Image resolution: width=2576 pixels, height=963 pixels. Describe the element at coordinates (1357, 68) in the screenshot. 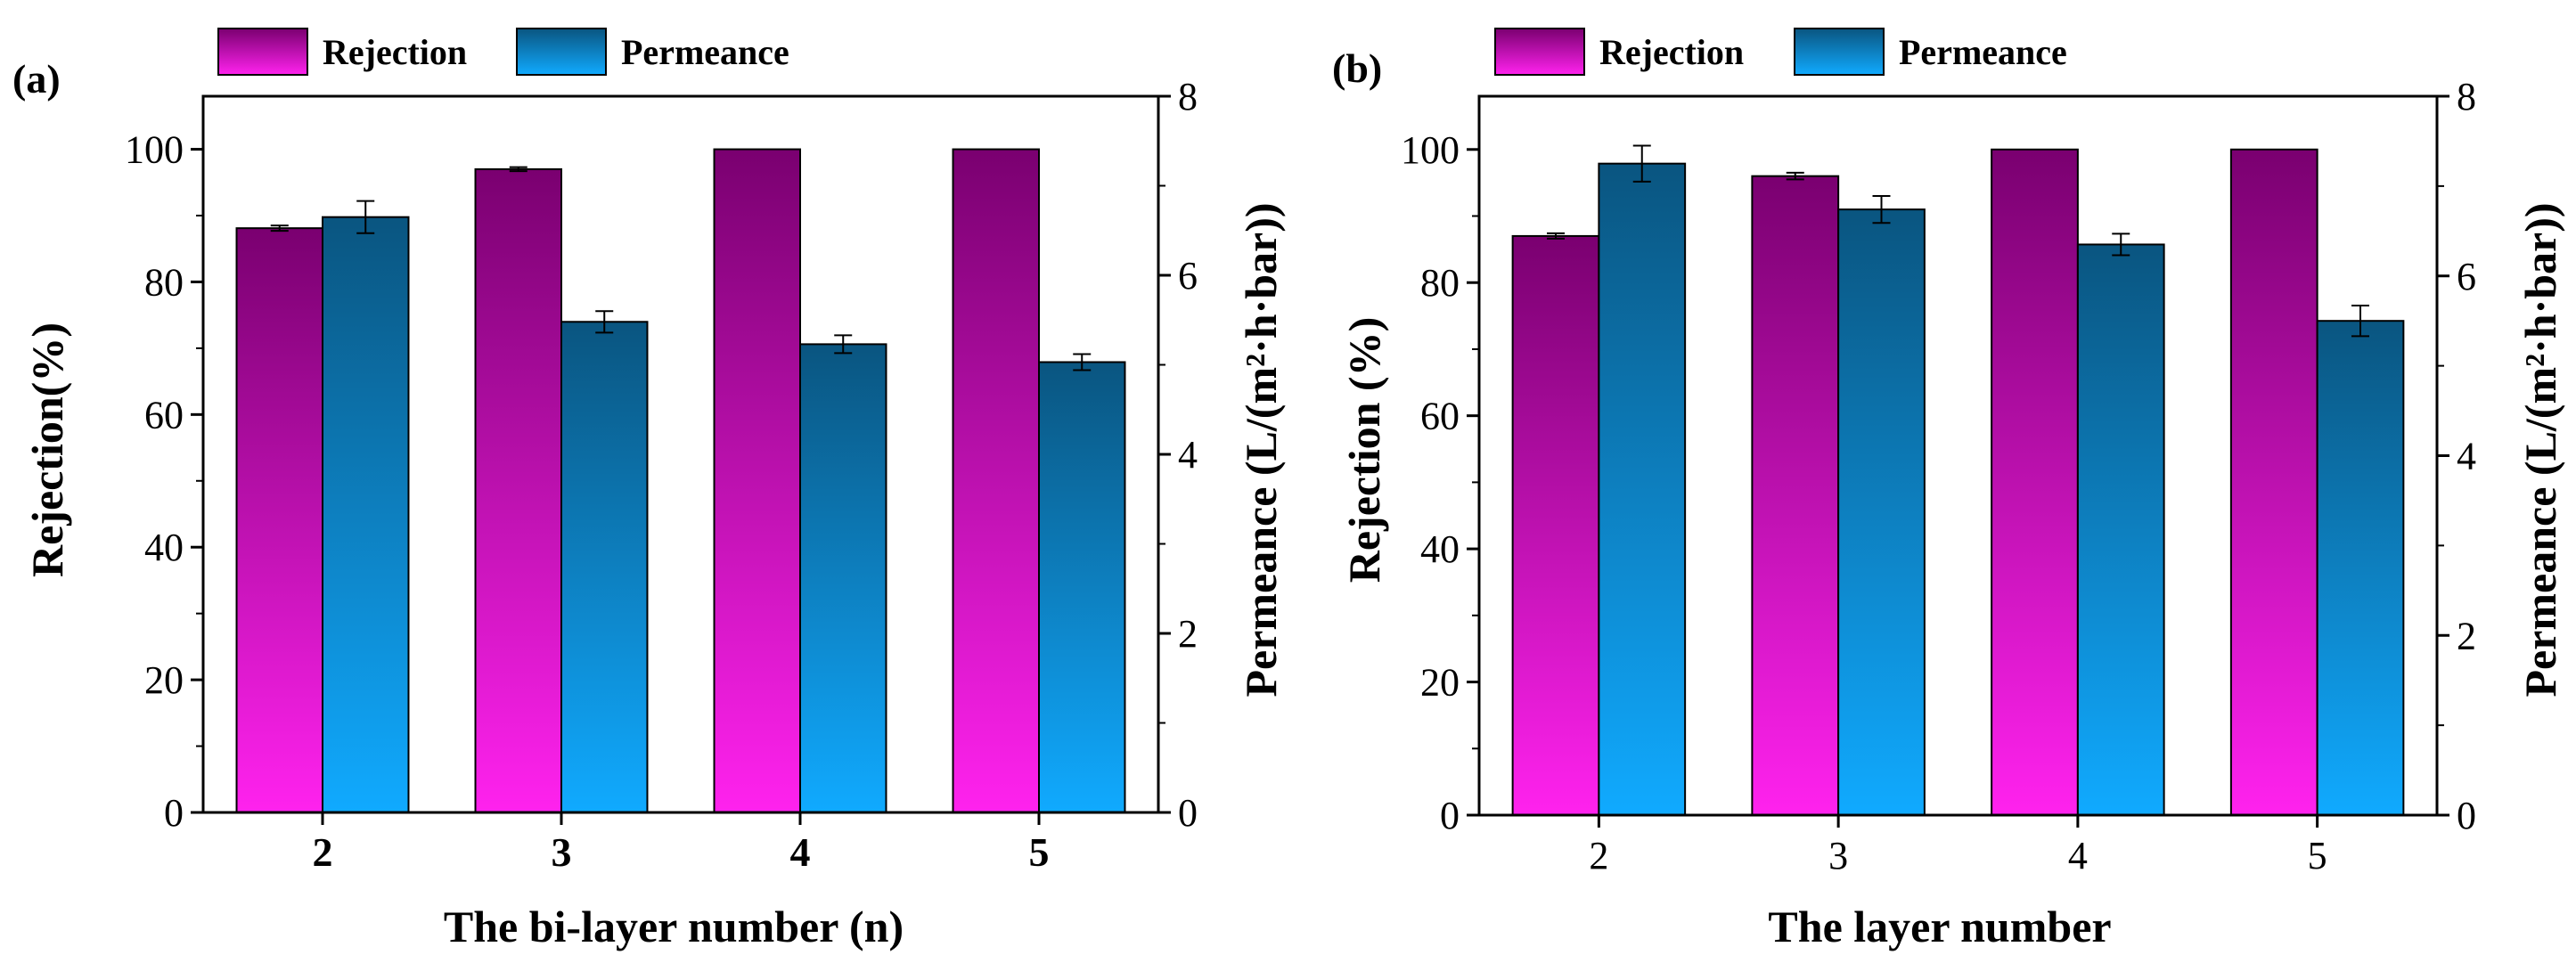

I see `panel-b-label: (b)` at that location.